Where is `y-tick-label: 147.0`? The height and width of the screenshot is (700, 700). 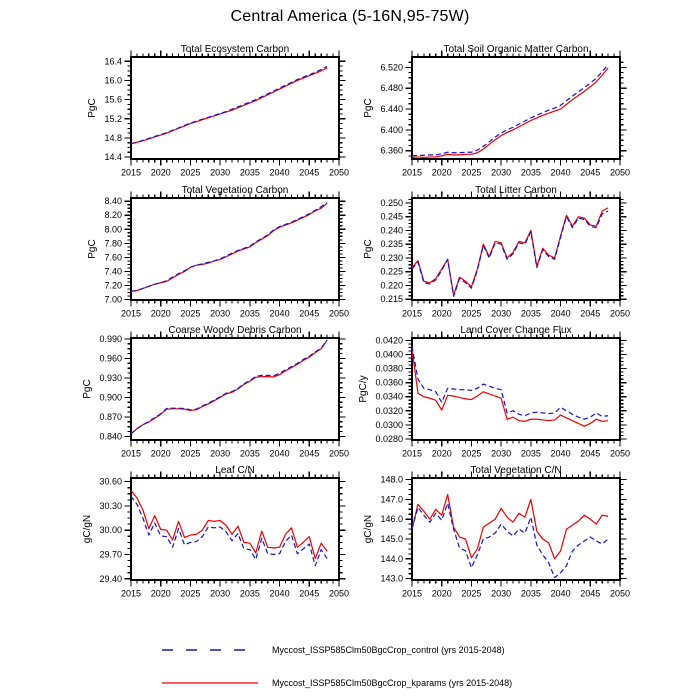
y-tick-label: 147.0 is located at coordinates (391, 499).